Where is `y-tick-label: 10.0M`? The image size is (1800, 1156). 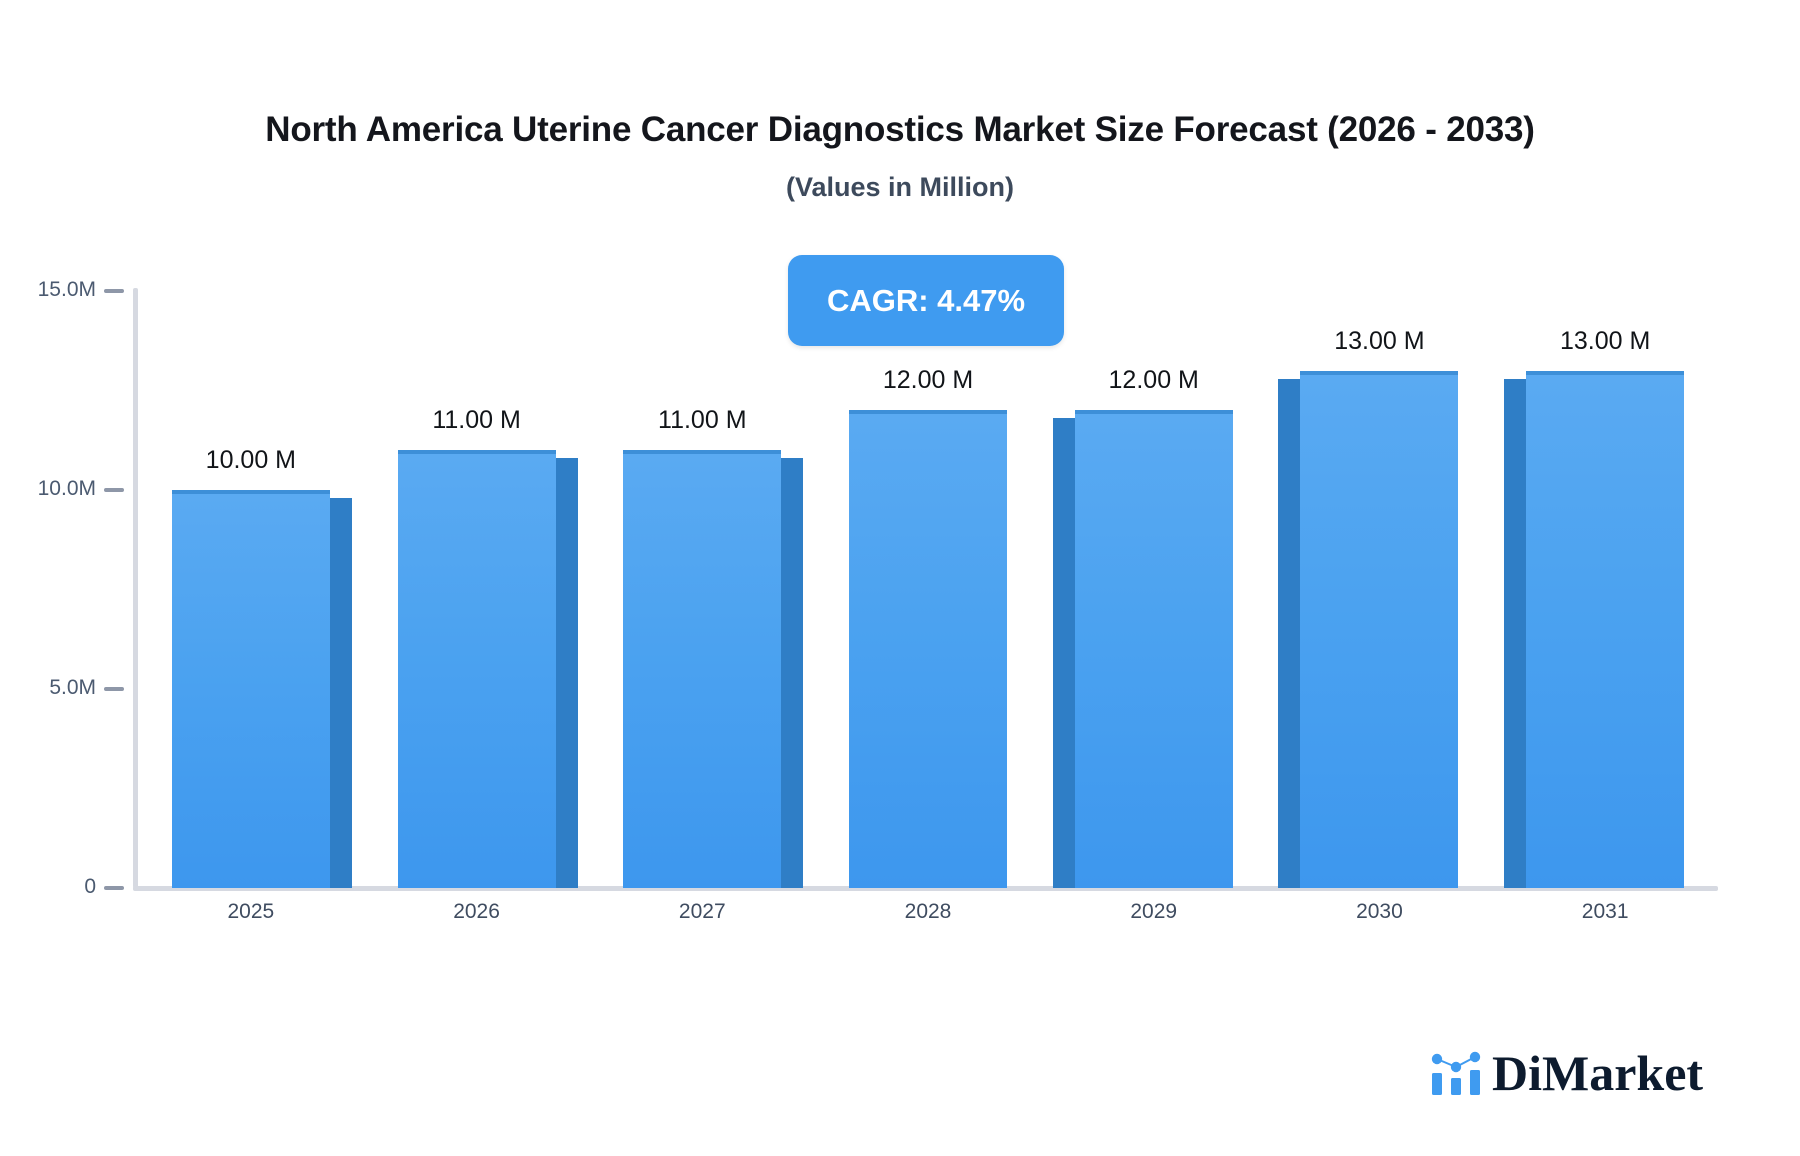
y-tick-label: 10.0M is located at coordinates (66, 488).